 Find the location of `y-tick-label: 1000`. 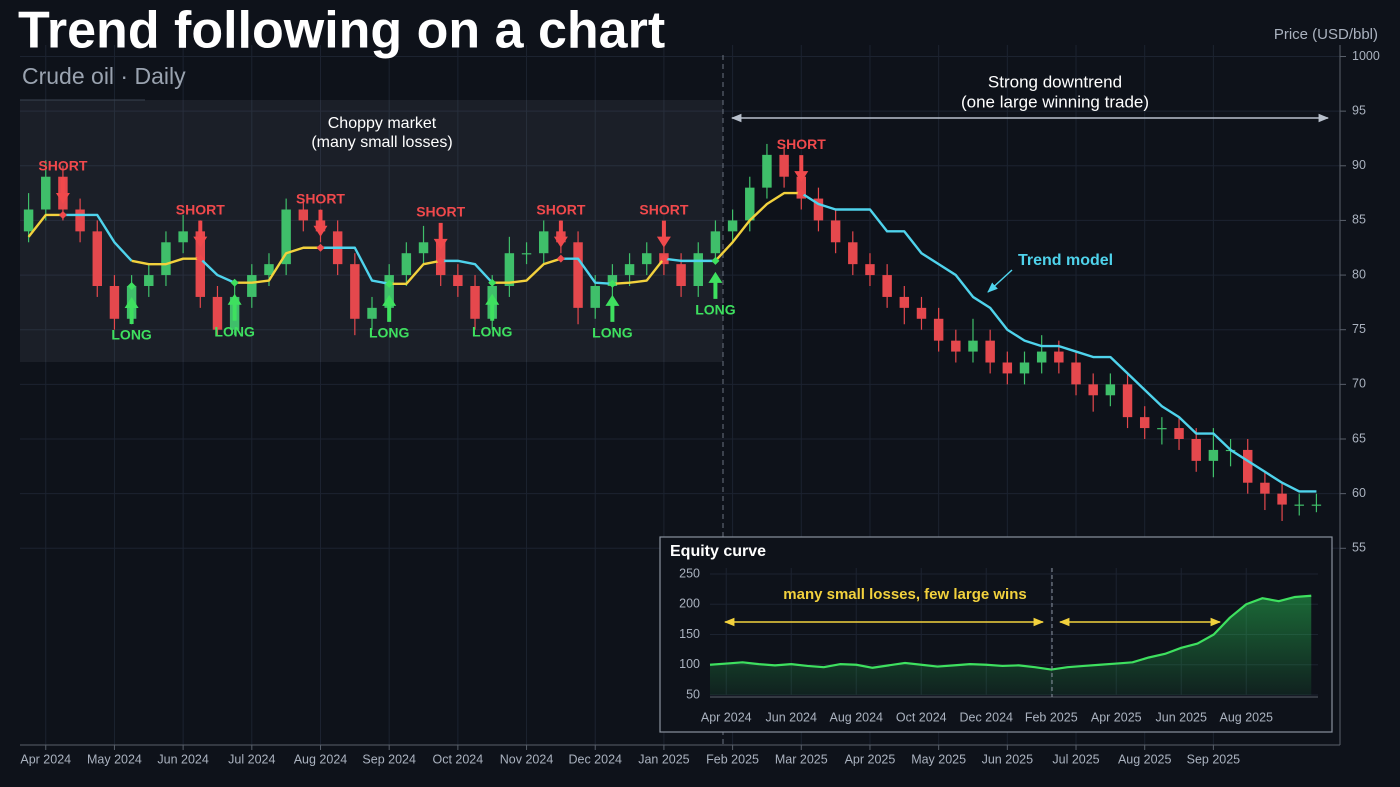

y-tick-label: 1000 is located at coordinates (1366, 56).